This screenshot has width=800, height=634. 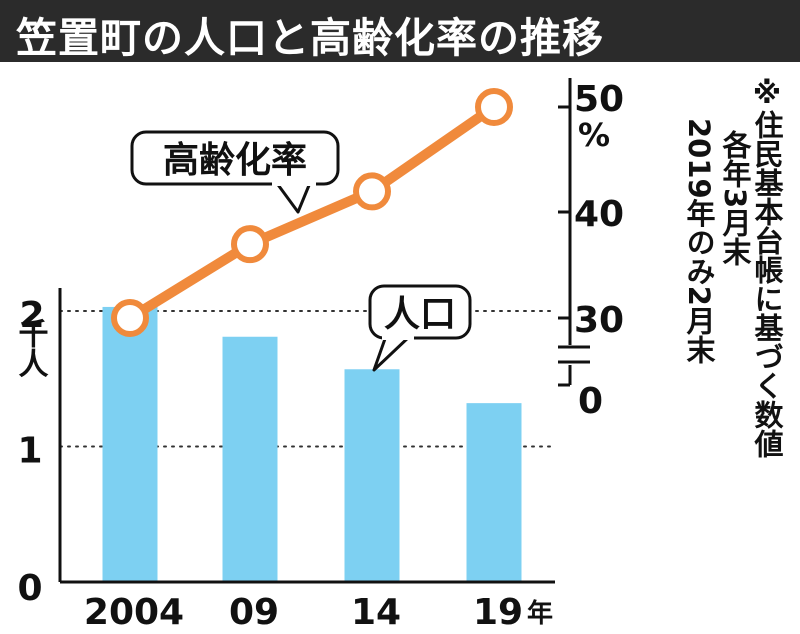 I want to click on note-sub1: 各年3月末, so click(x=735, y=198).